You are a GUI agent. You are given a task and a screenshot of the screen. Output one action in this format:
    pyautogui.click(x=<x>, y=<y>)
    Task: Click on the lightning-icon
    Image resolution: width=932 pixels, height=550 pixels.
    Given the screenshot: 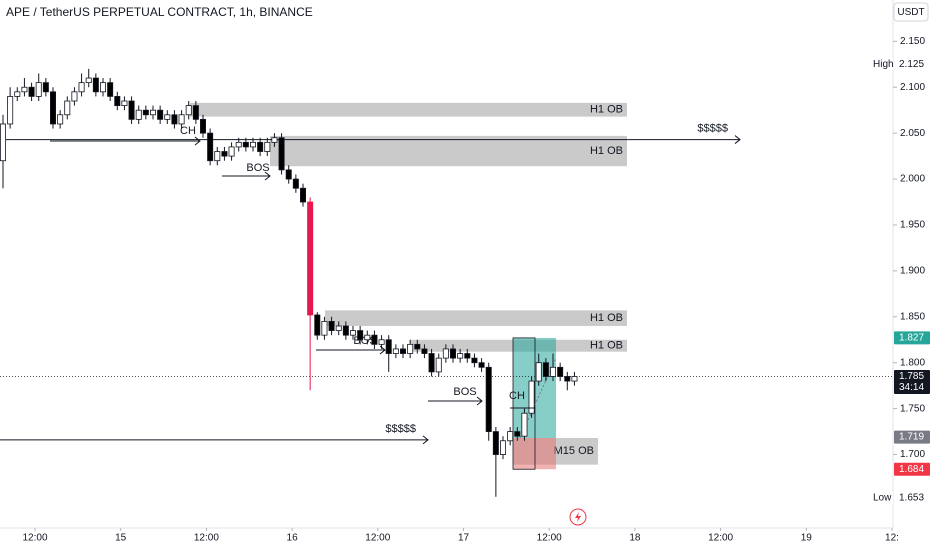 What is the action you would take?
    pyautogui.click(x=578, y=517)
    